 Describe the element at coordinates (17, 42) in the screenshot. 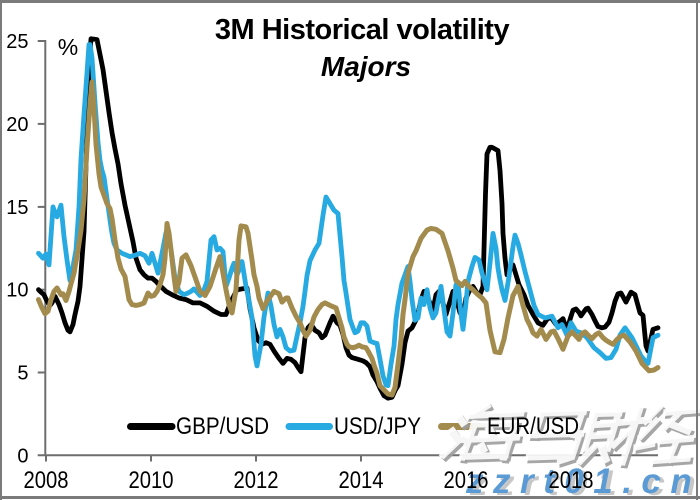

I see `svg-text: 25` at that location.